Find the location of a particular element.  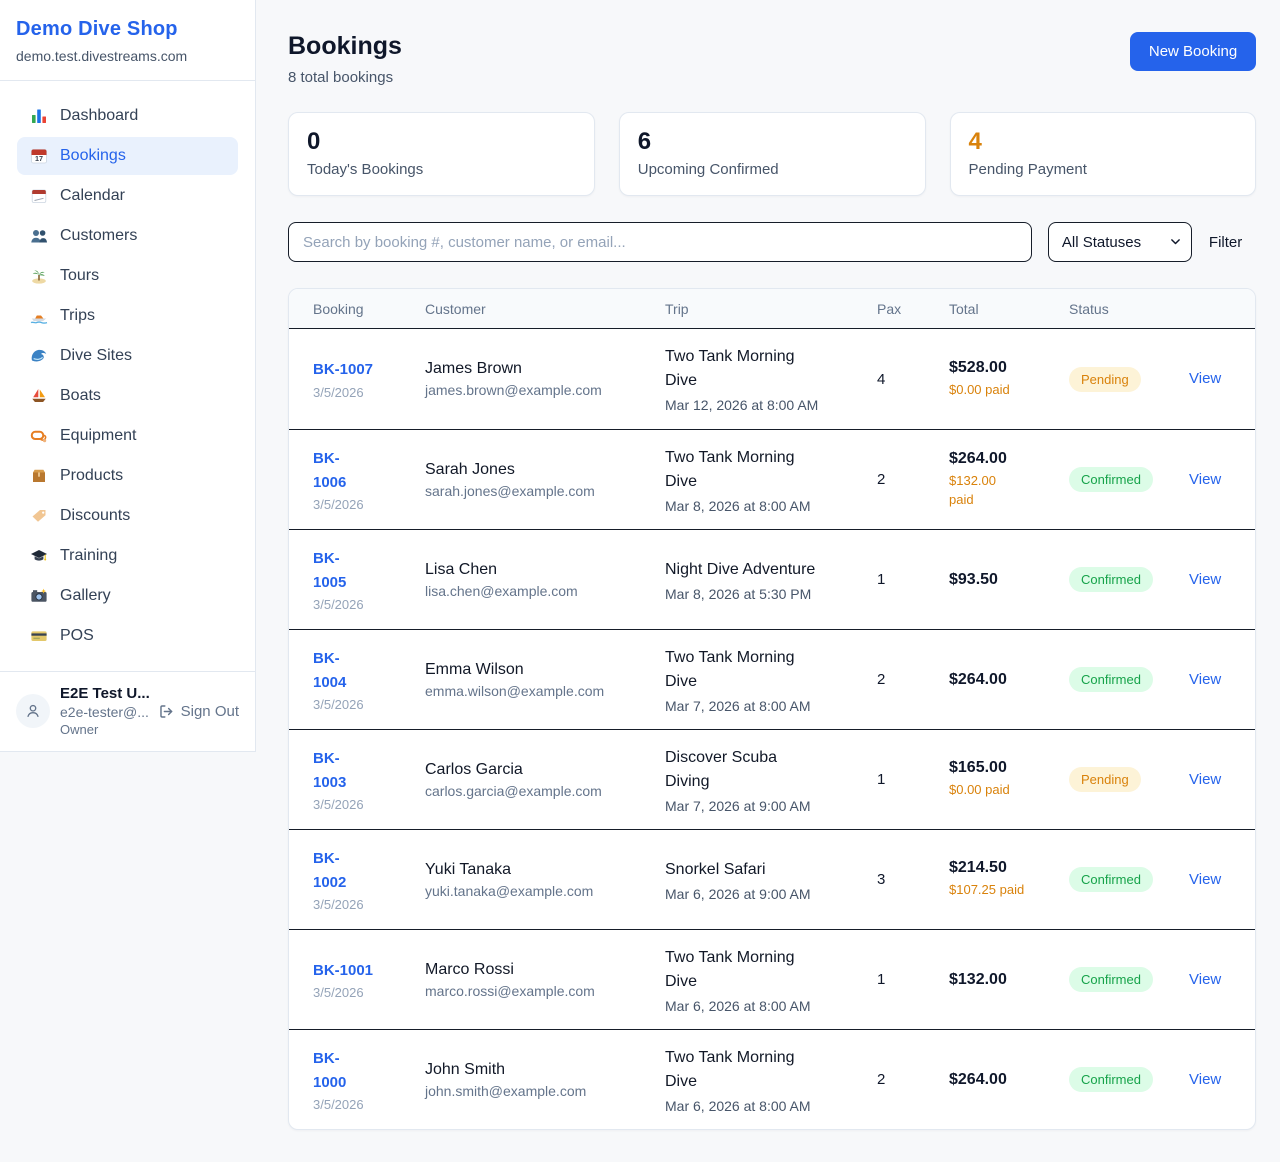

stat-card-pending-payment: 4 Pending Payment is located at coordinates (1103, 154).